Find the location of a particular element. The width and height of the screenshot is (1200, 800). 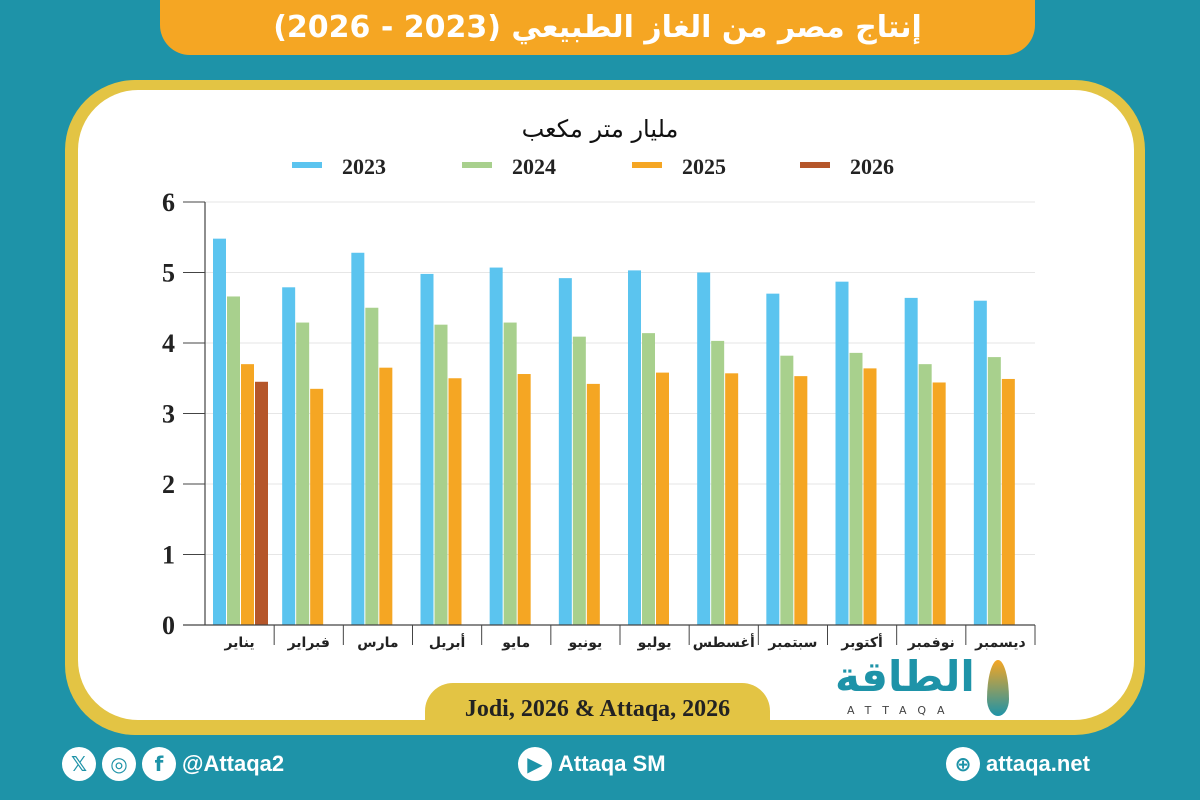

x-tick-label: مايو is located at coordinates (515, 643).